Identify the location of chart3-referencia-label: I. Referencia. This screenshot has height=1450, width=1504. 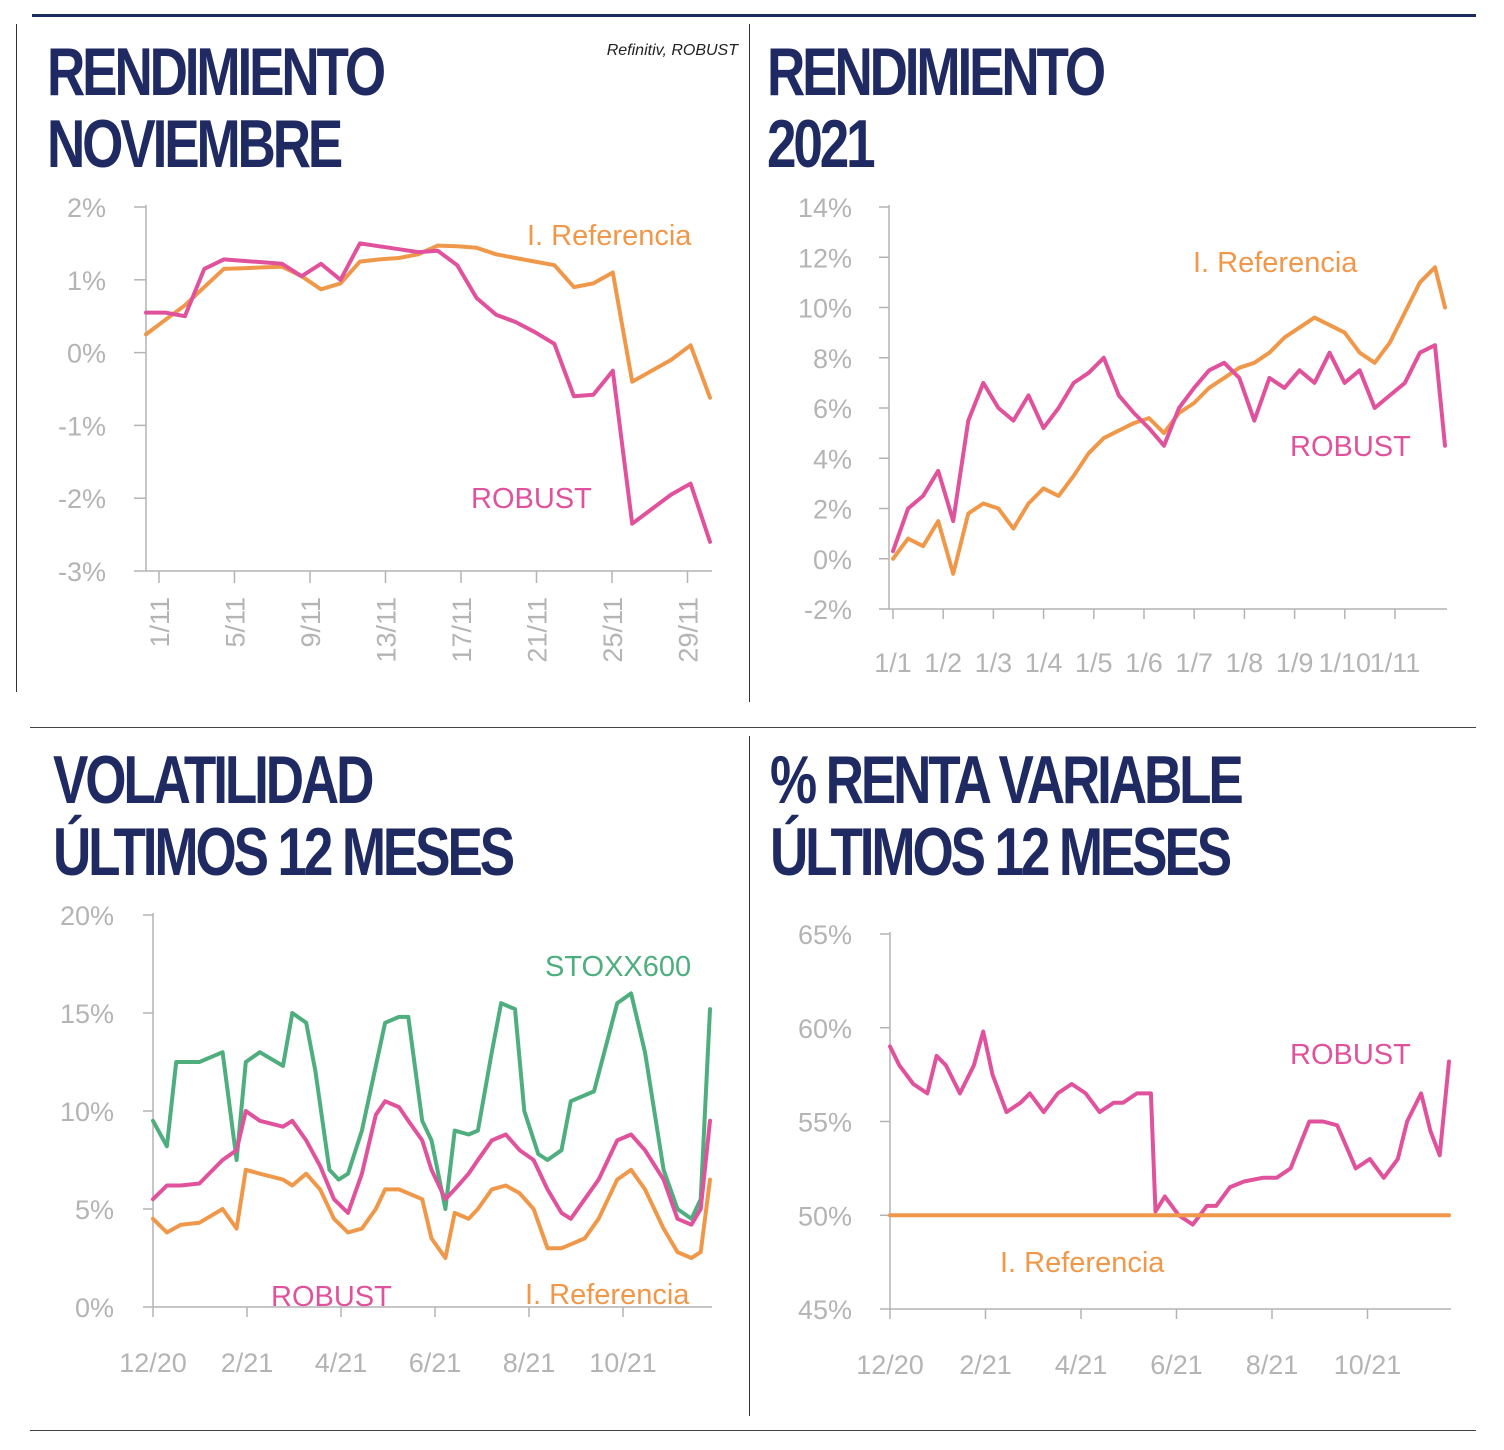
(607, 1295).